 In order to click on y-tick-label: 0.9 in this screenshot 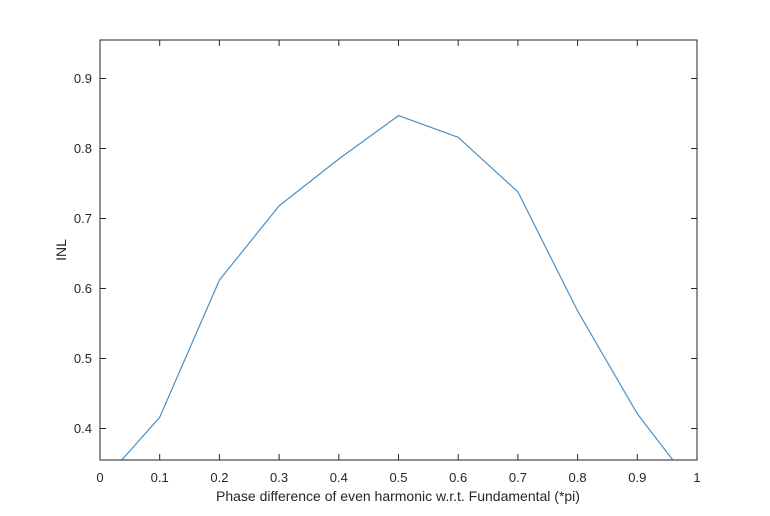, I will do `click(83, 78)`.